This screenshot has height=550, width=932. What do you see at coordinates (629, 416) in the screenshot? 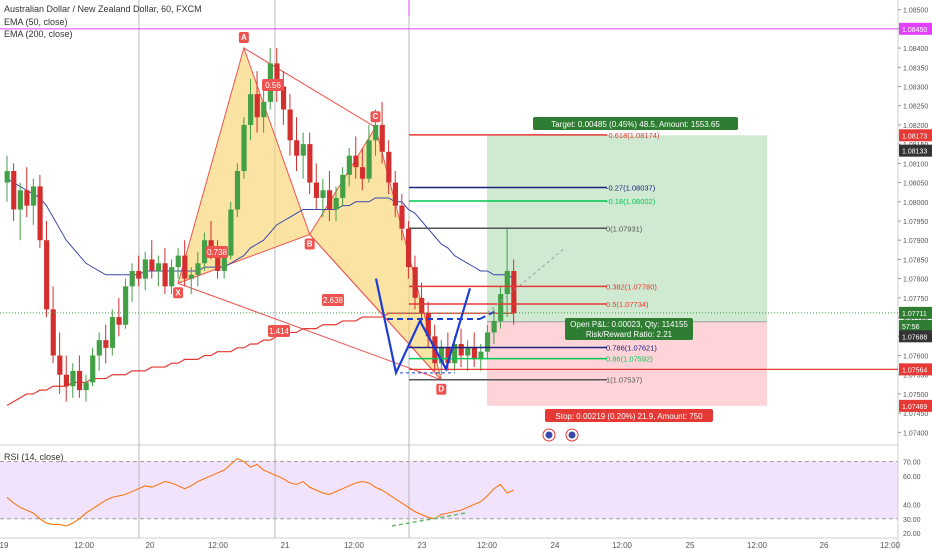
I see `stop-label: Stop: 0.00219 (0.20%) 21.9, Amount: 750` at bounding box center [629, 416].